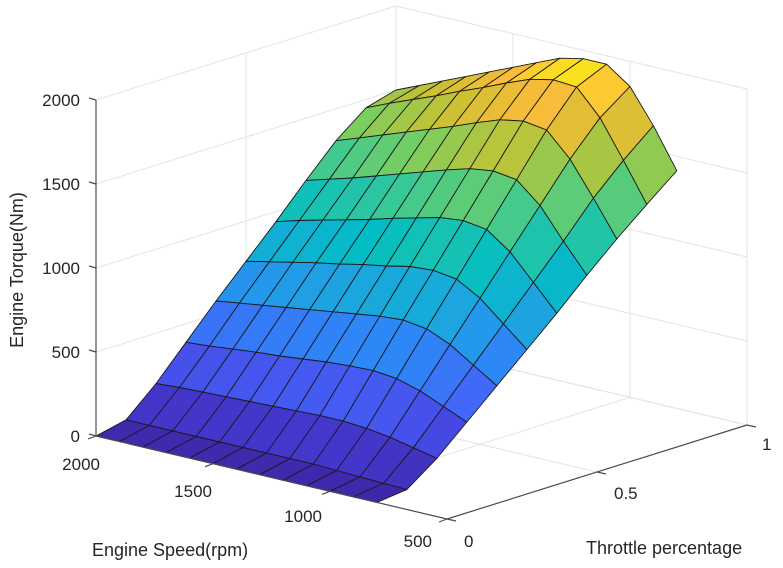  What do you see at coordinates (81, 464) in the screenshot?
I see `x-tick-2000: 2000` at bounding box center [81, 464].